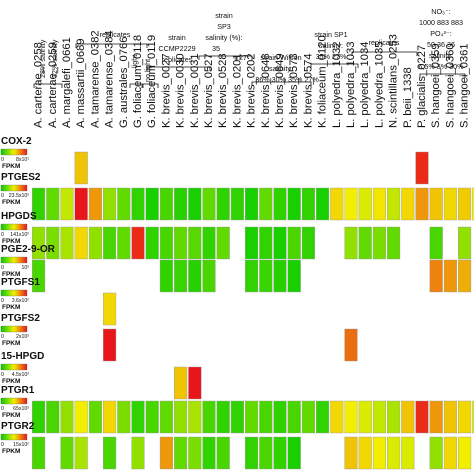  What do you see at coordinates (441, 55) in the screenshot?
I see `condition-label: salinity:` at bounding box center [441, 55].